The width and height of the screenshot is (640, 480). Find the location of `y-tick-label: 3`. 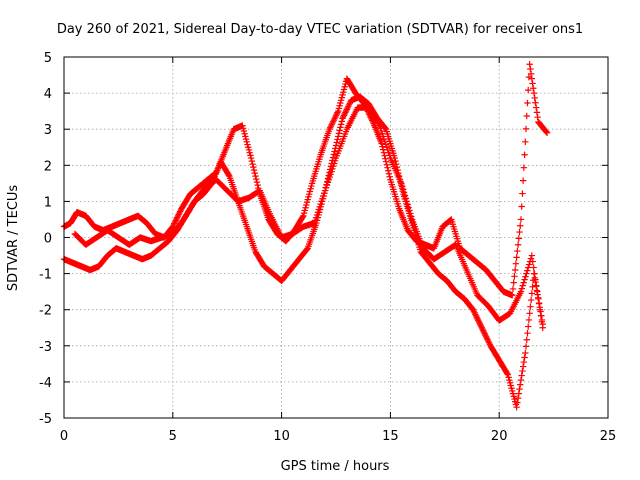

y-tick-label: 3 is located at coordinates (48, 130).